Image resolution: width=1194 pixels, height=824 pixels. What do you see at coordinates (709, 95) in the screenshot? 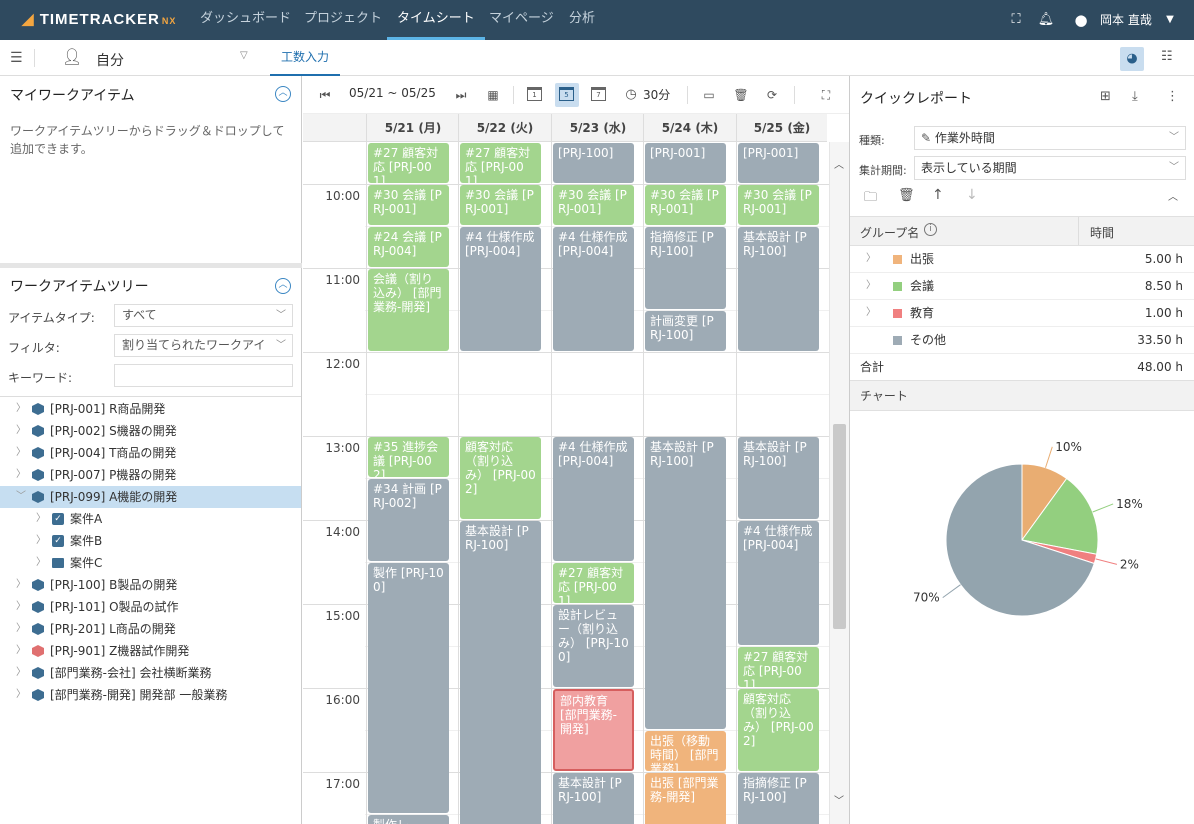
I see `comment-icon: ▭` at bounding box center [709, 95].